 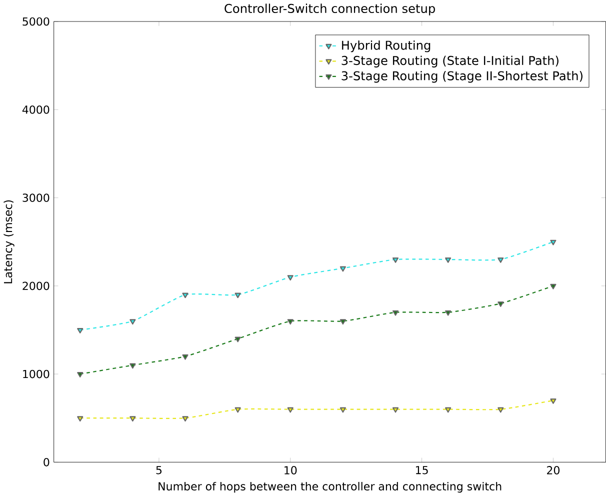 What do you see at coordinates (450, 62) in the screenshot?
I see `legend-label: 3-Stage Routing (State I-Initial Path)` at bounding box center [450, 62].